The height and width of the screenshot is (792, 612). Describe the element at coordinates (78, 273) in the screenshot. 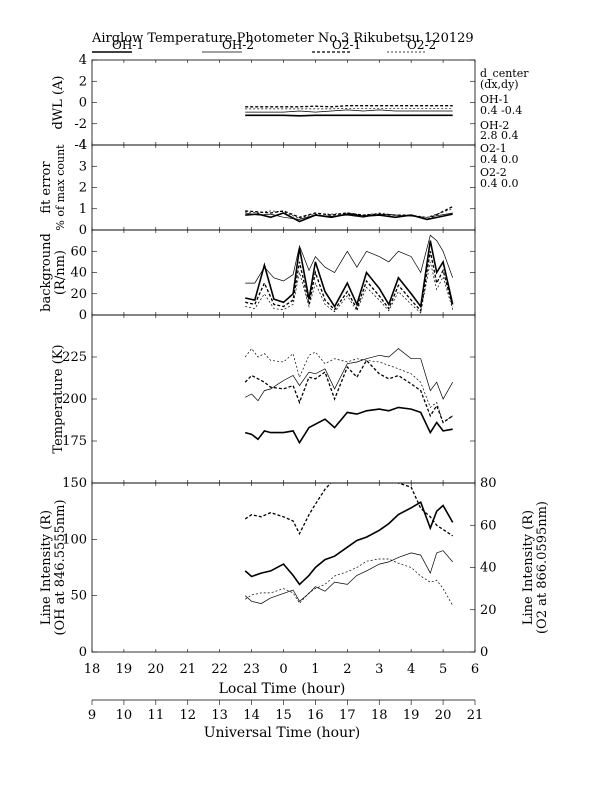

I see `y-tick-label: 40` at that location.